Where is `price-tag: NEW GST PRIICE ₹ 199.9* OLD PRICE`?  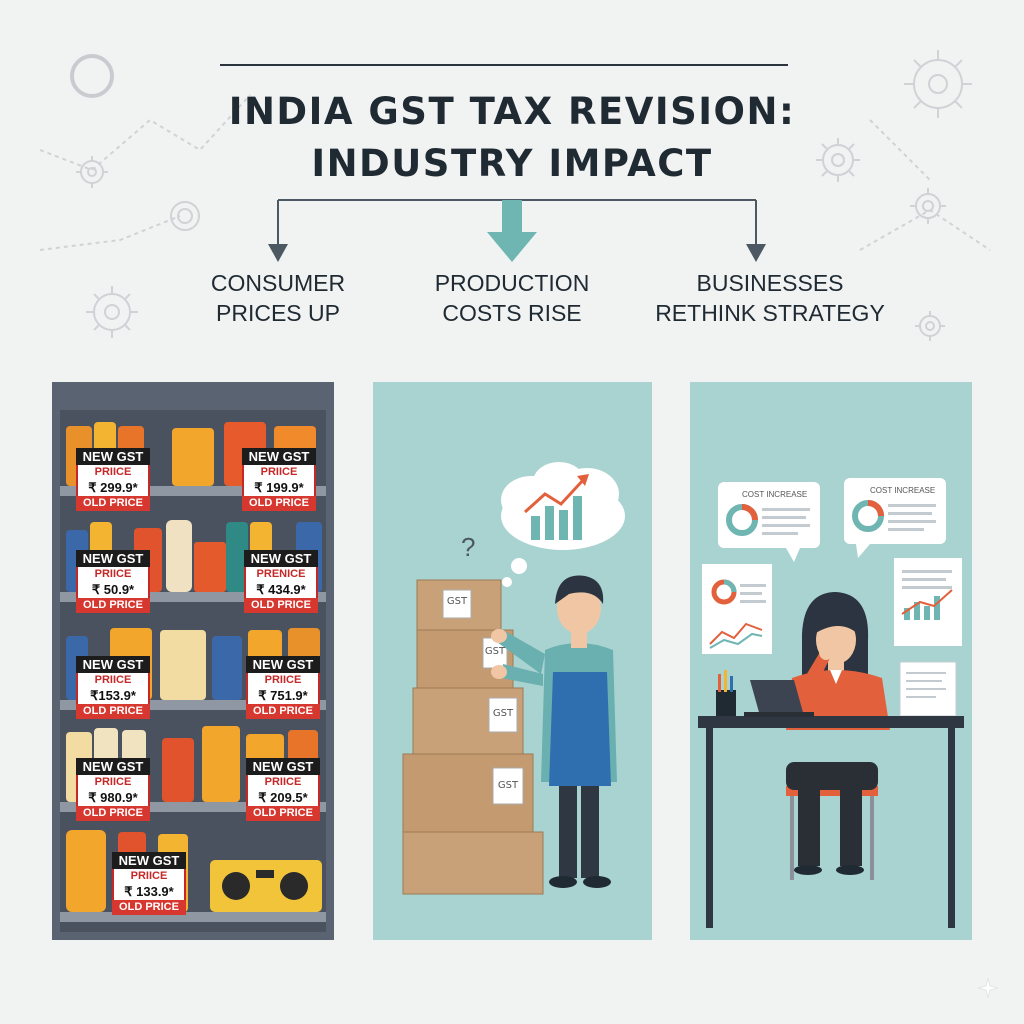
price-tag: NEW GST PRIICE ₹ 199.9* OLD PRICE is located at coordinates (279, 479).